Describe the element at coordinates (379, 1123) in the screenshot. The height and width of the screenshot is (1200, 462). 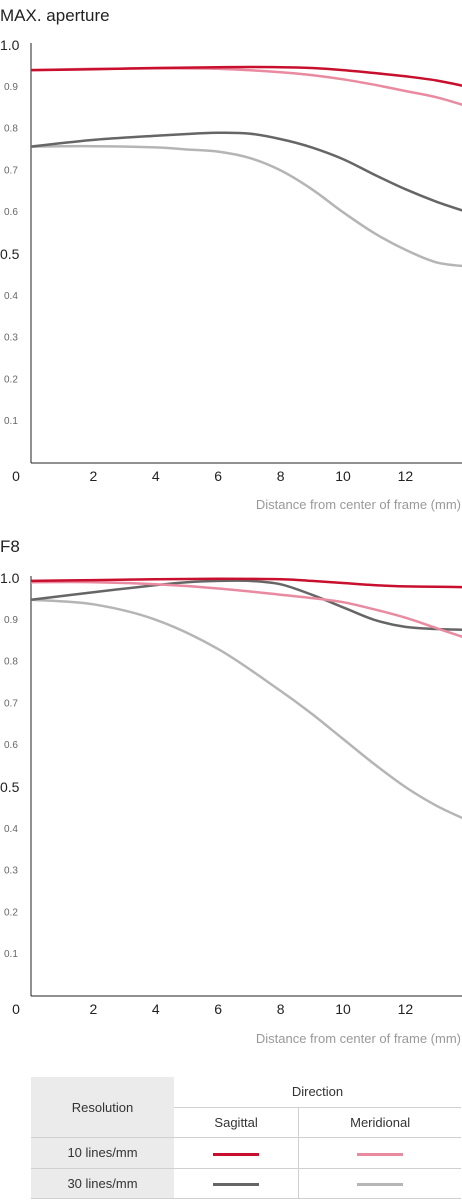
I see `meridional-header: Meridional` at that location.